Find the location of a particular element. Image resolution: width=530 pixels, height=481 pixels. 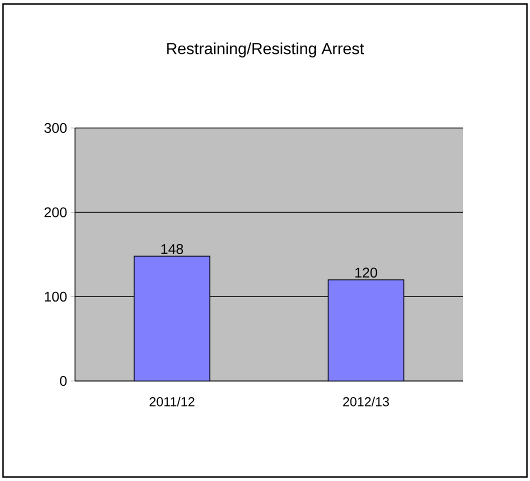

y-tick-label: 300 is located at coordinates (55, 128).